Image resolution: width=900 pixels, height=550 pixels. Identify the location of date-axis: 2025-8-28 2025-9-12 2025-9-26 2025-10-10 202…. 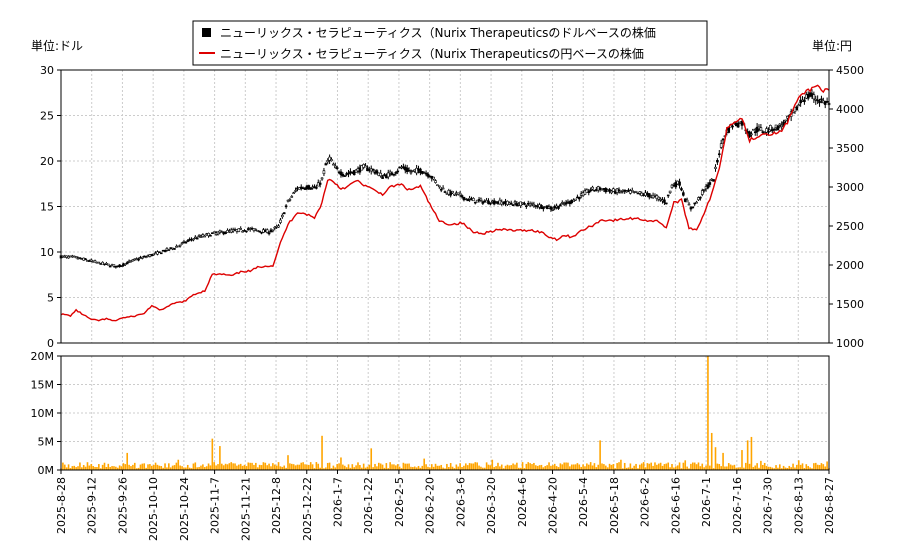
(445, 505).